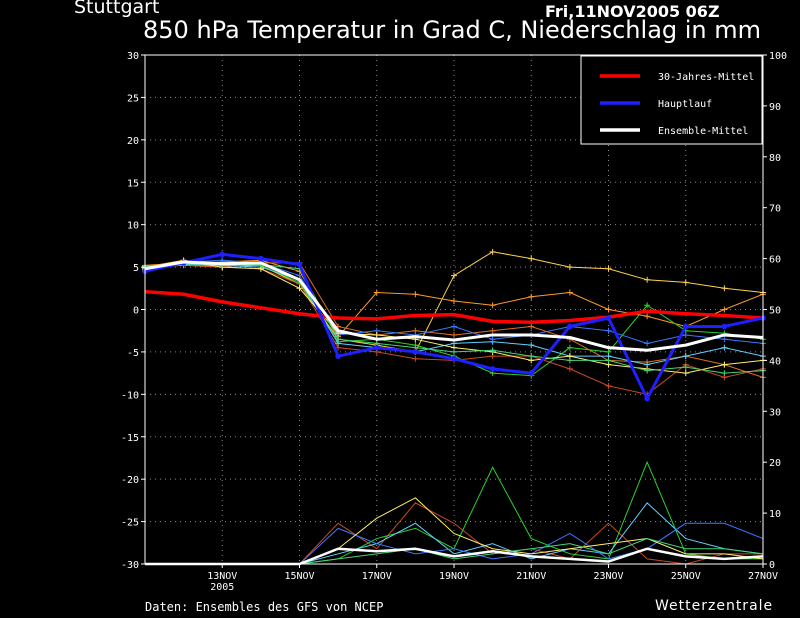  What do you see at coordinates (775, 412) in the screenshot?
I see `right-tick-label: 30` at bounding box center [775, 412].